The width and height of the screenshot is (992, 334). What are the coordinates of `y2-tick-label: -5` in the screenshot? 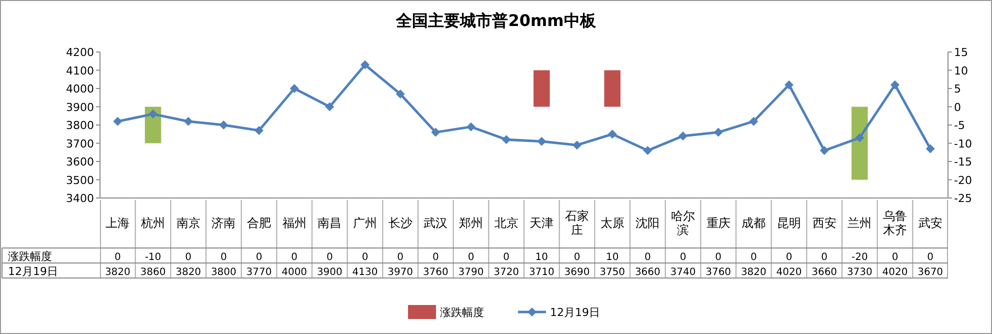 It's located at (959, 125).